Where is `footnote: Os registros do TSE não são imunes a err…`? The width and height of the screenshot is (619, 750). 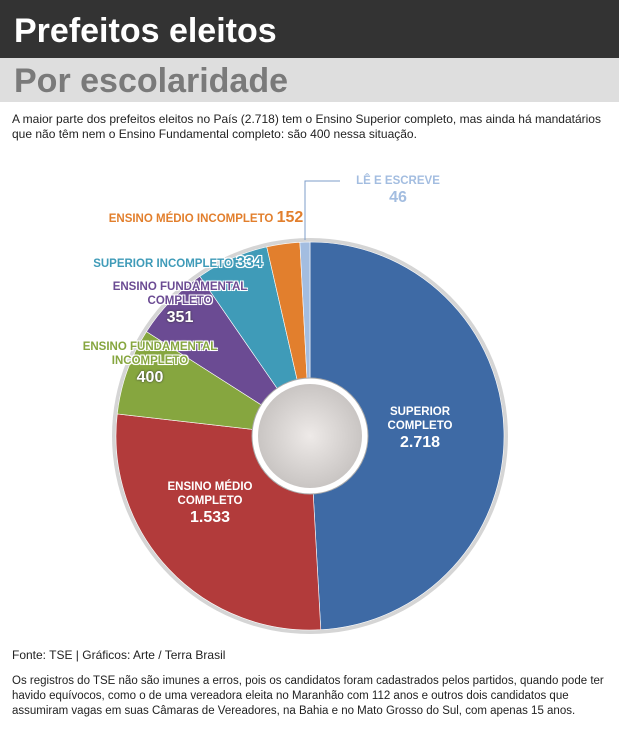
footnote: Os registros do TSE não são imunes a err… is located at coordinates (308, 696).